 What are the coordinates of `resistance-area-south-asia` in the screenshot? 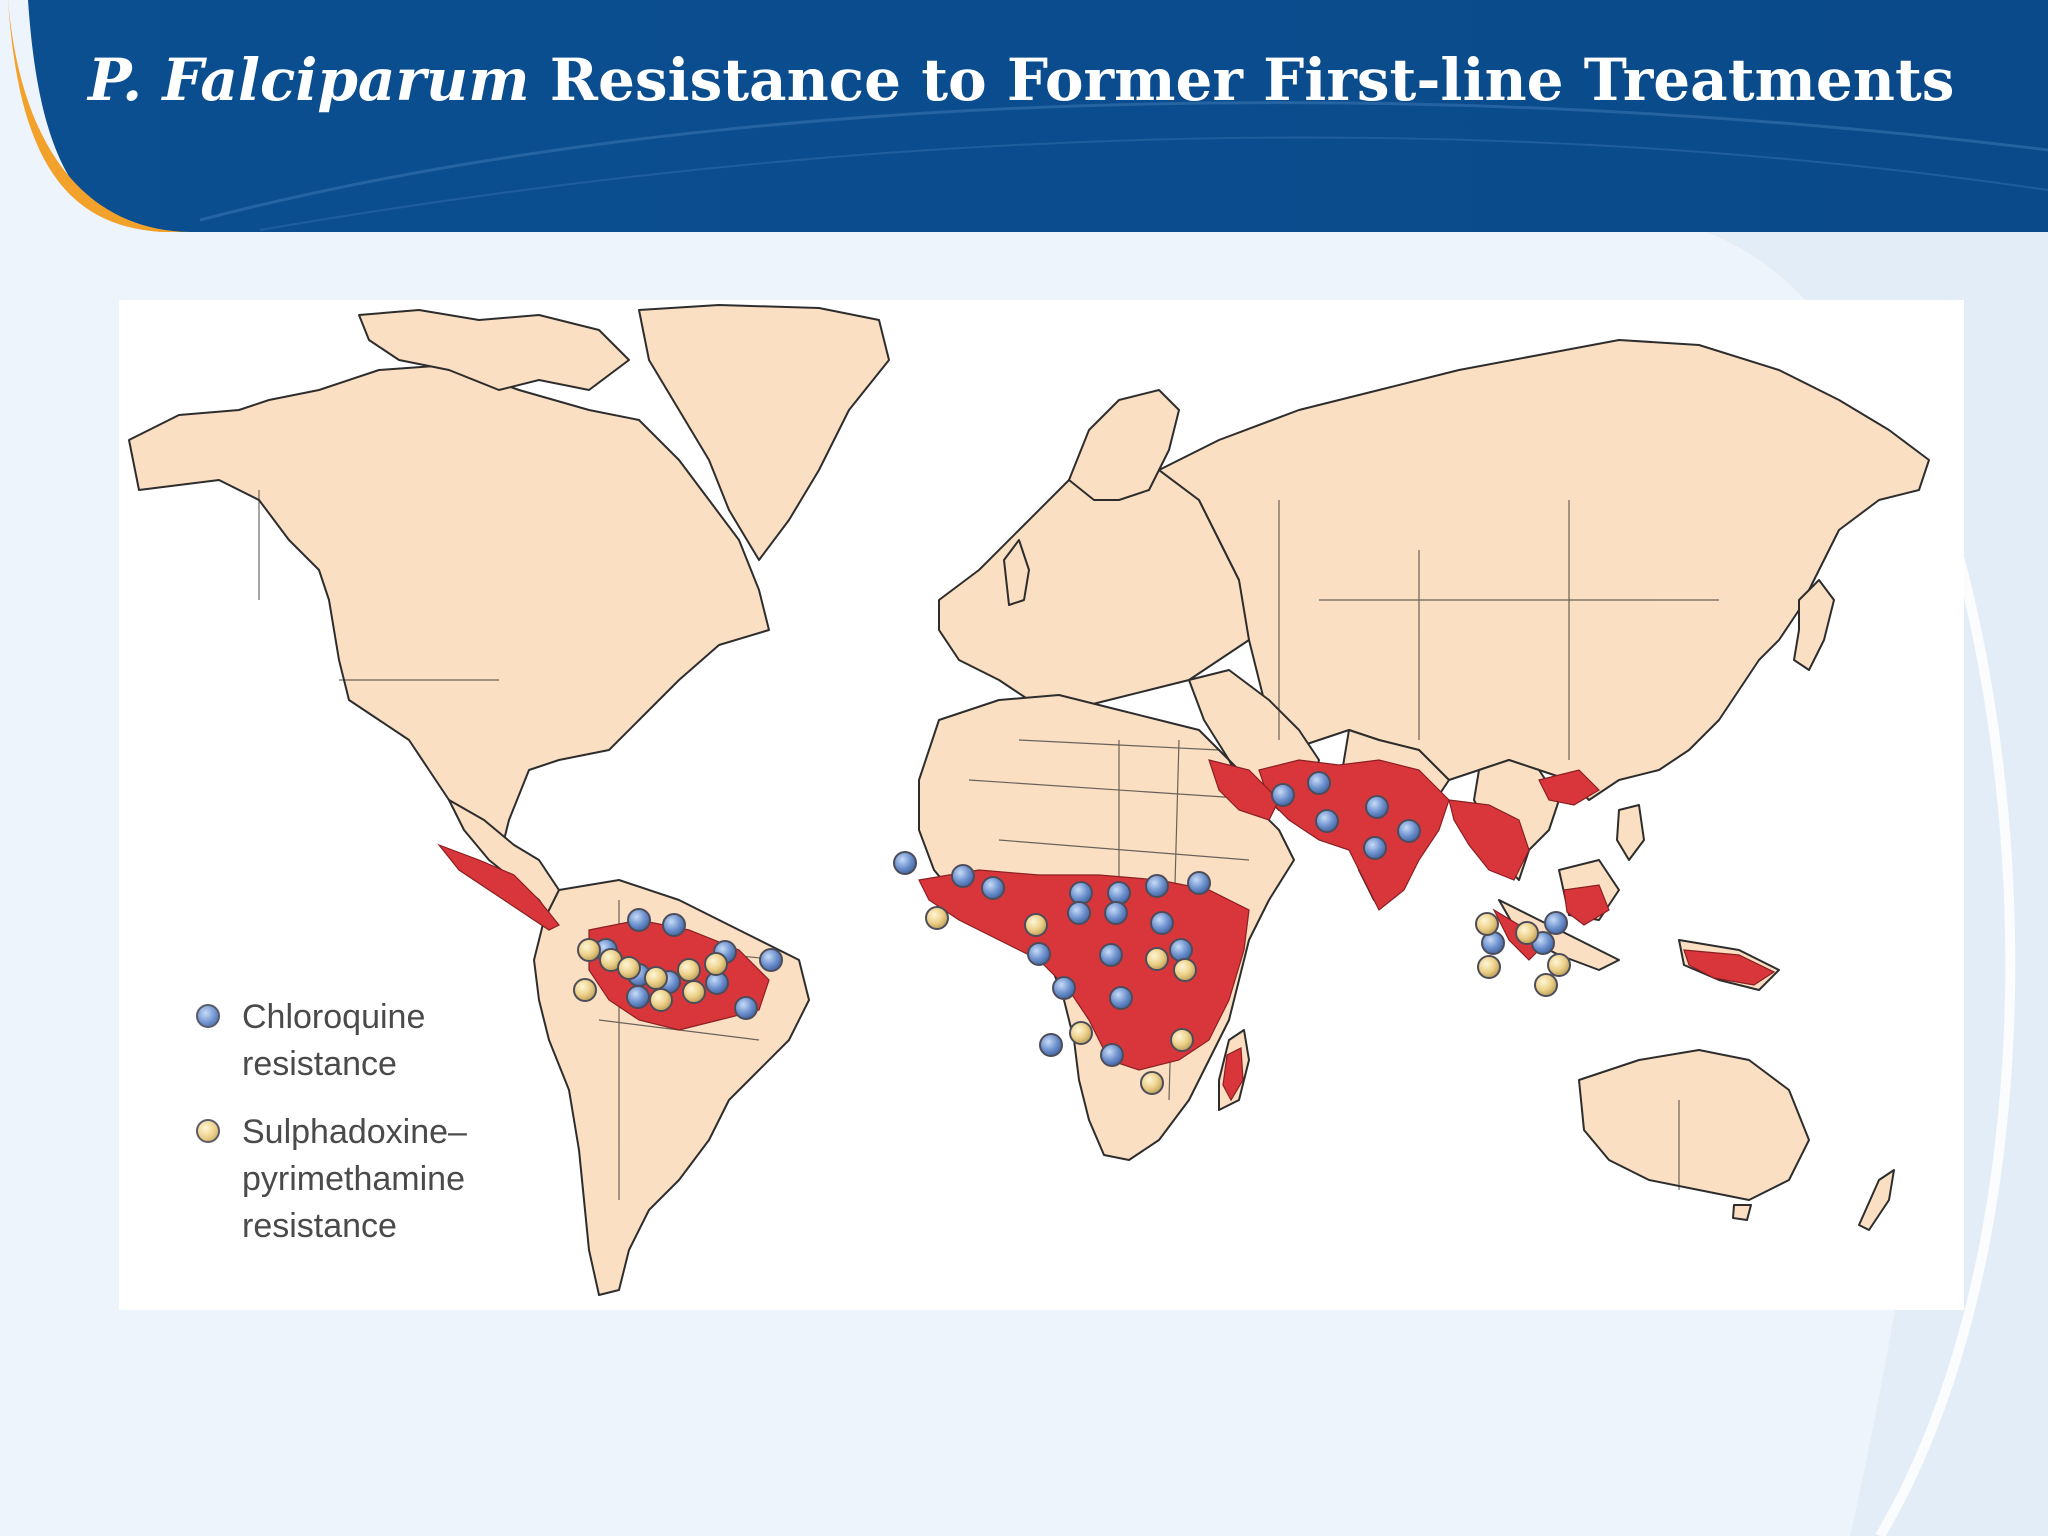 It's located at (1354, 835).